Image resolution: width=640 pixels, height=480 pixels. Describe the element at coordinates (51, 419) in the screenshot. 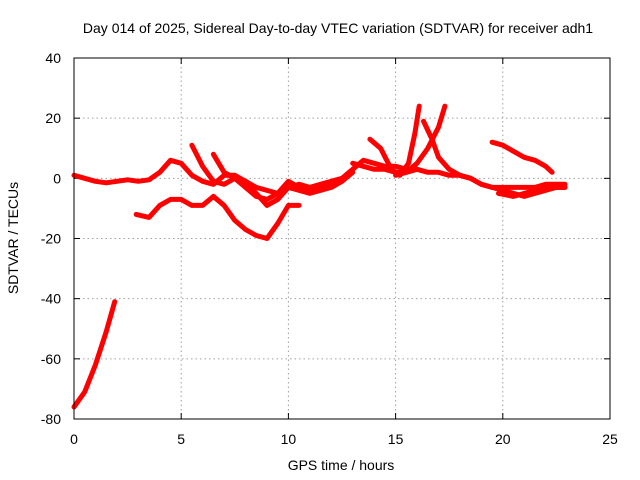

I see `y-tick-label: -80` at that location.